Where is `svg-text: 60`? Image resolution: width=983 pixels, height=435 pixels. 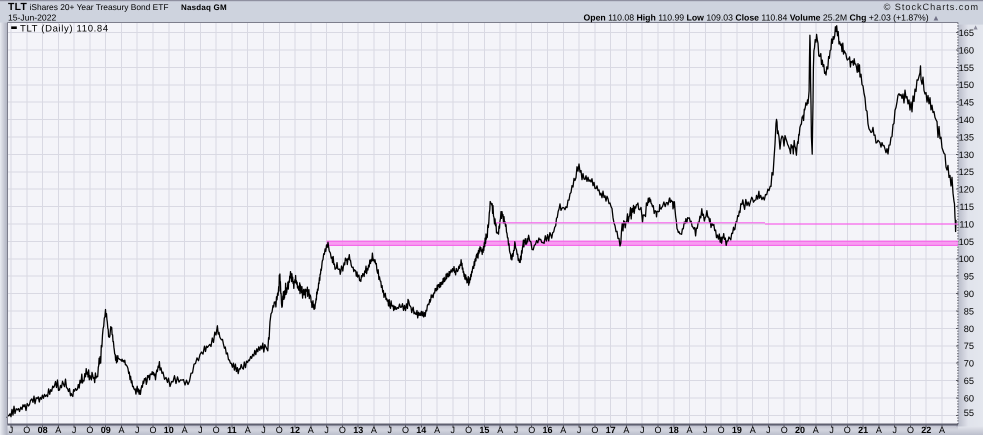
svg-text: 60 is located at coordinates (969, 398).